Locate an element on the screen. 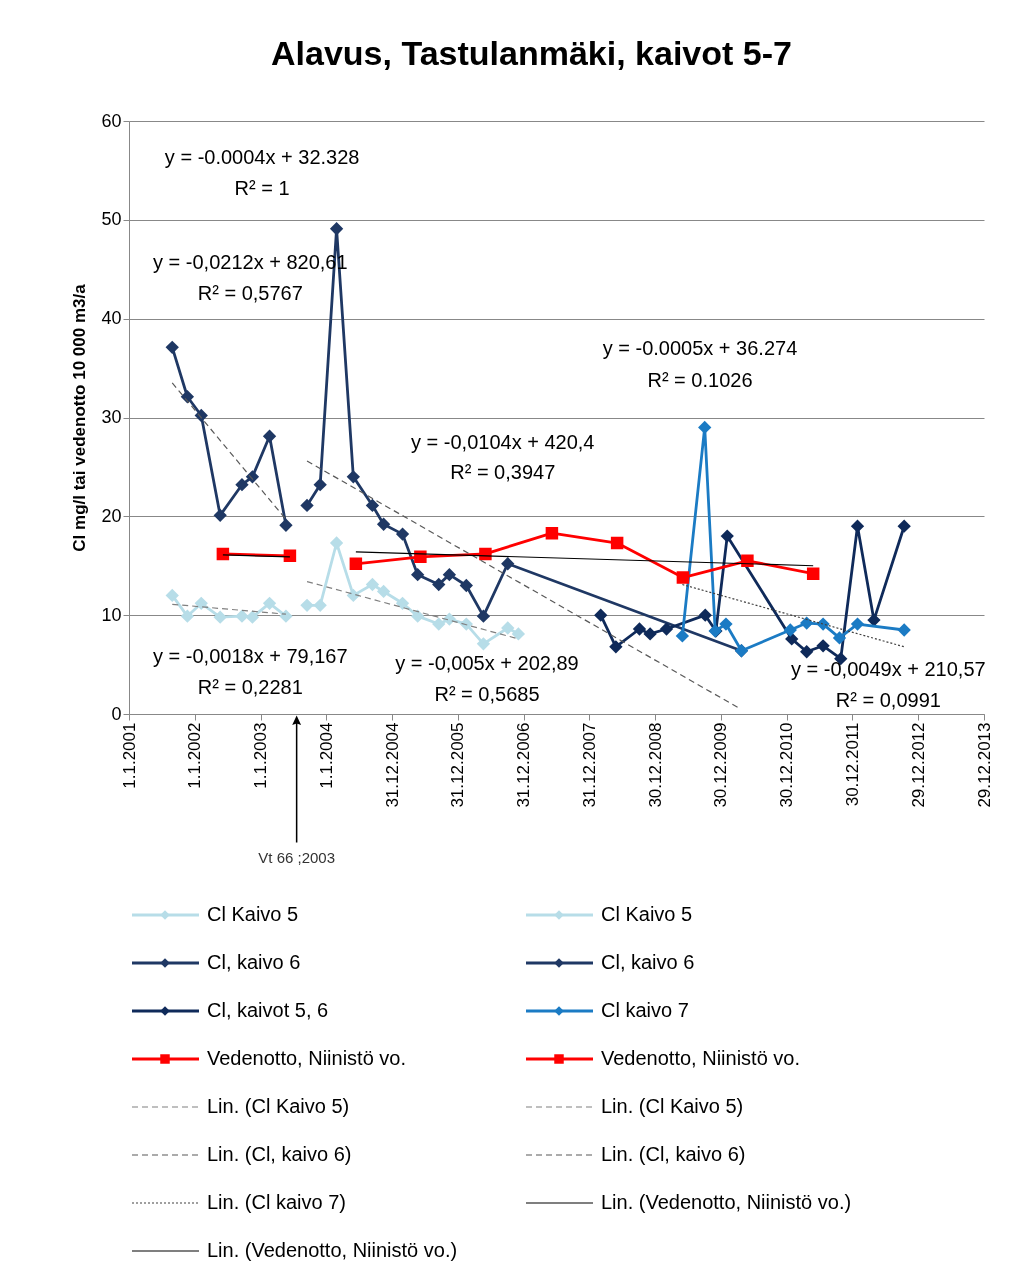 The height and width of the screenshot is (1274, 1017). annotation: R² = 0,5685 is located at coordinates (487, 694).